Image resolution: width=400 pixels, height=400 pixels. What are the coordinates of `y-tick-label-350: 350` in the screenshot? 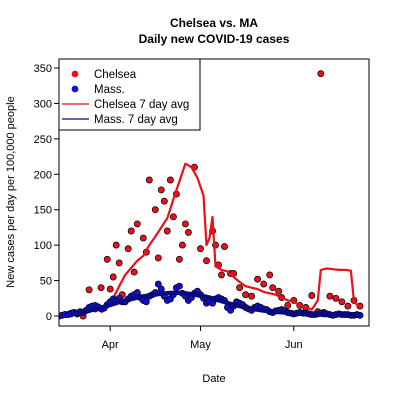 It's located at (43, 69).